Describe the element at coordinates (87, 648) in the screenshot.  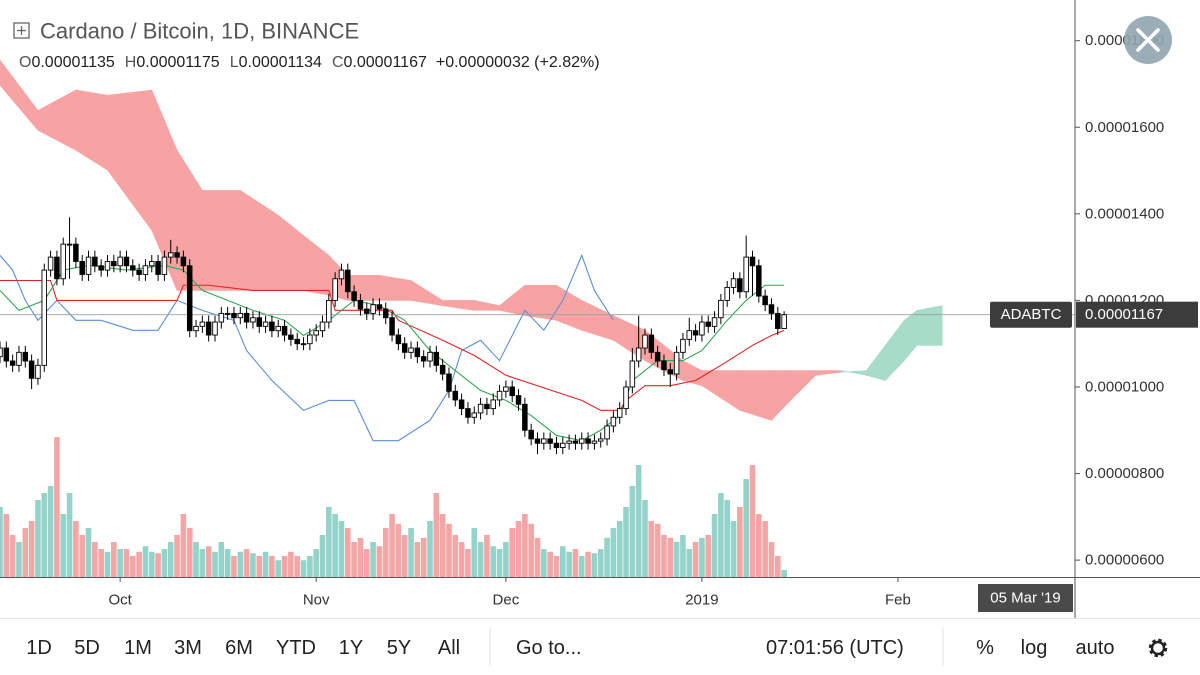
I see `range-button: 5D` at that location.